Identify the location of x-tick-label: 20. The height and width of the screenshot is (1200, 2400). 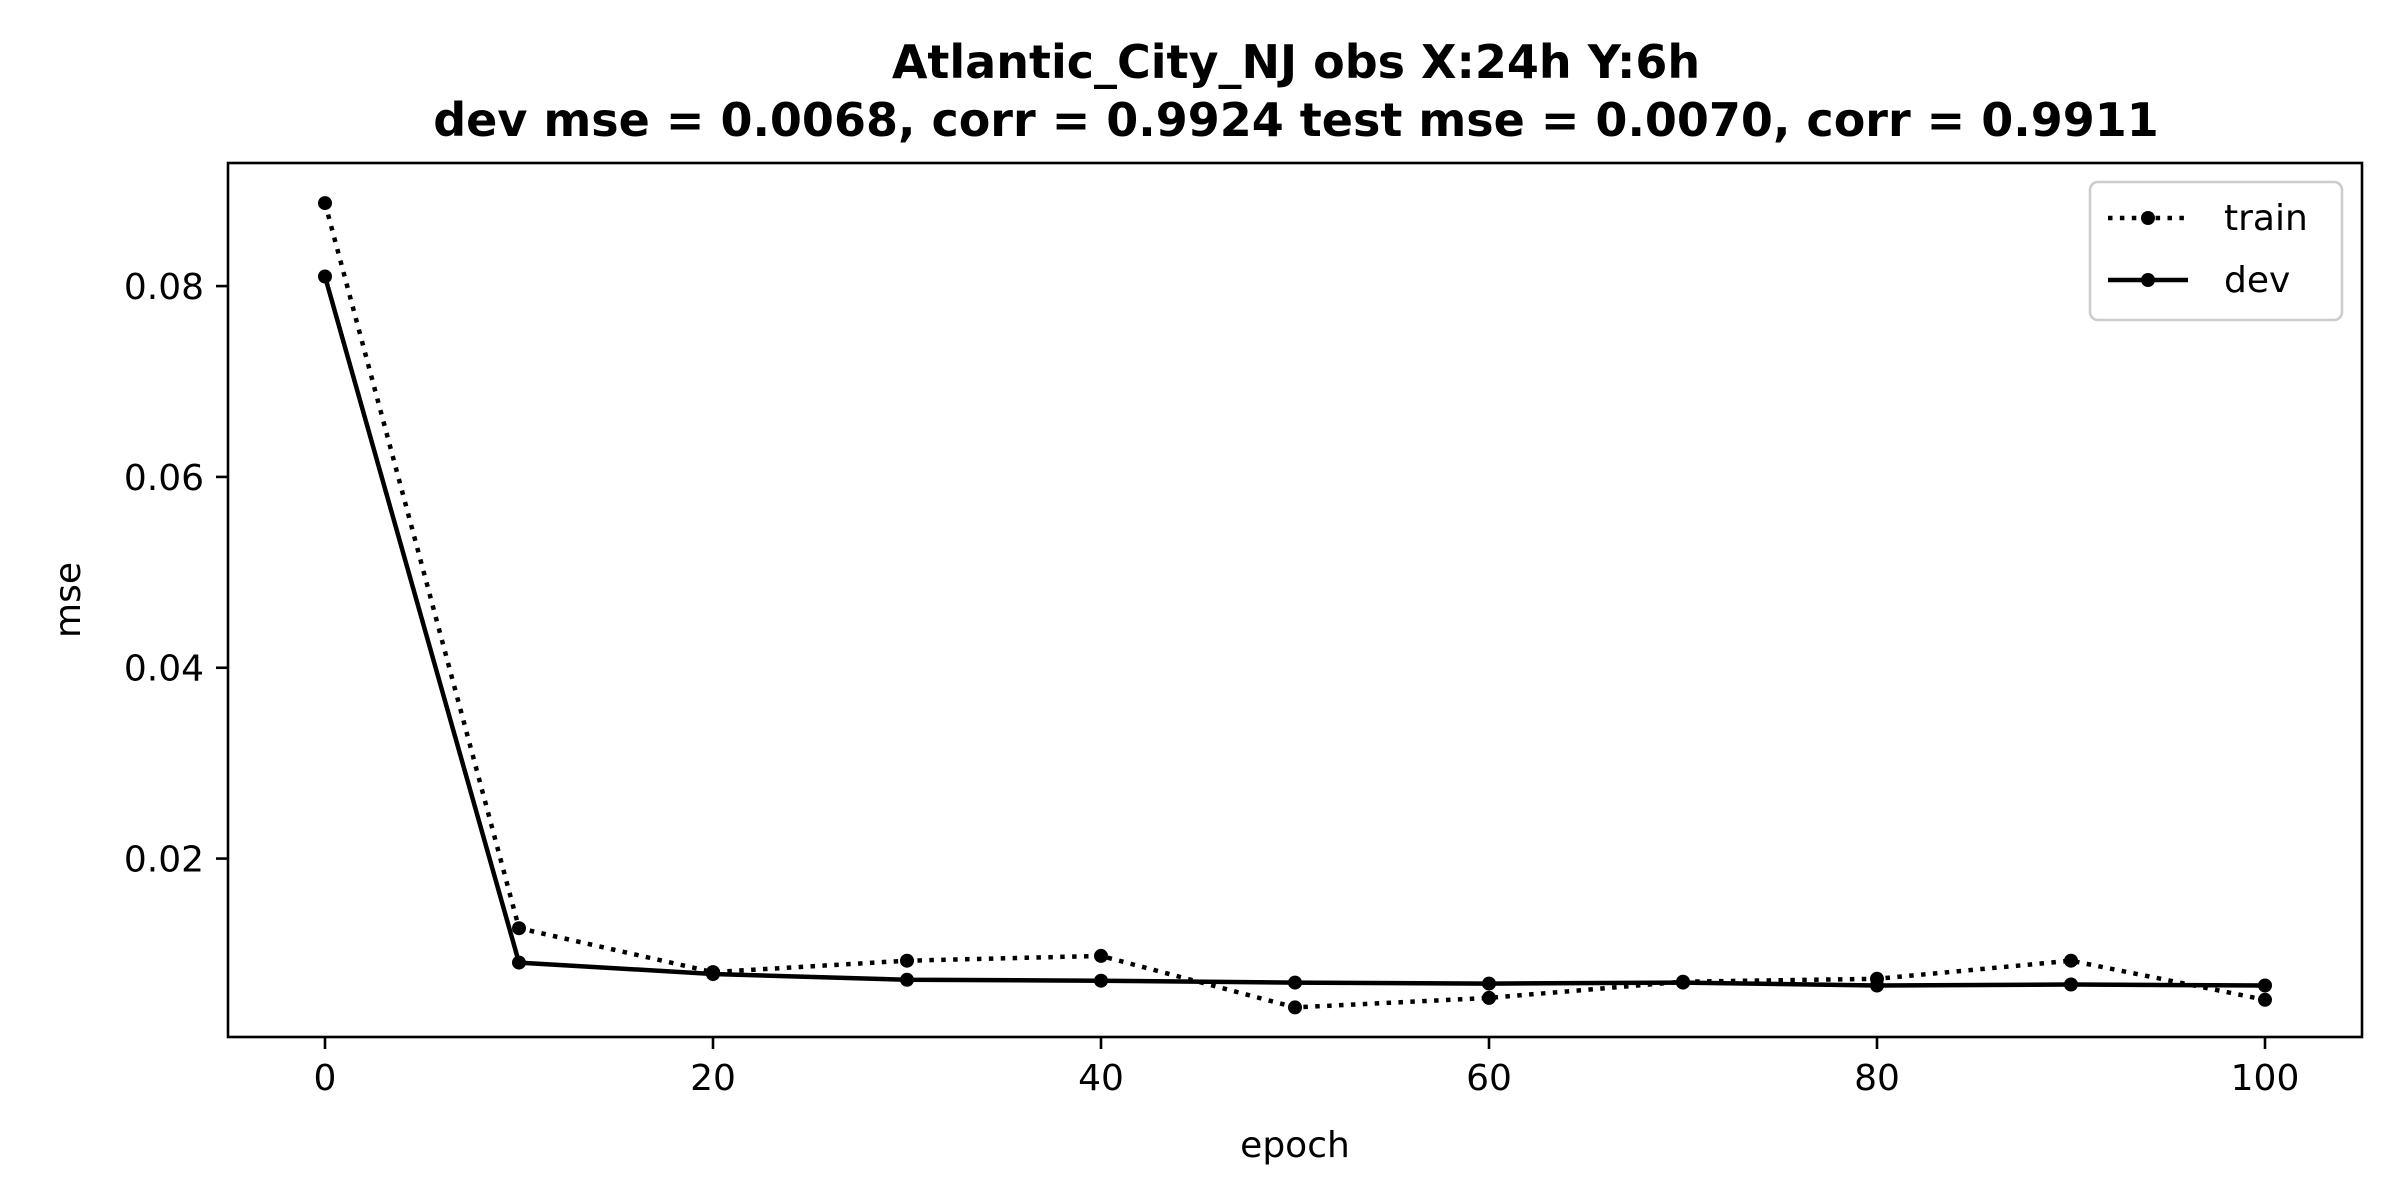
(713, 1078).